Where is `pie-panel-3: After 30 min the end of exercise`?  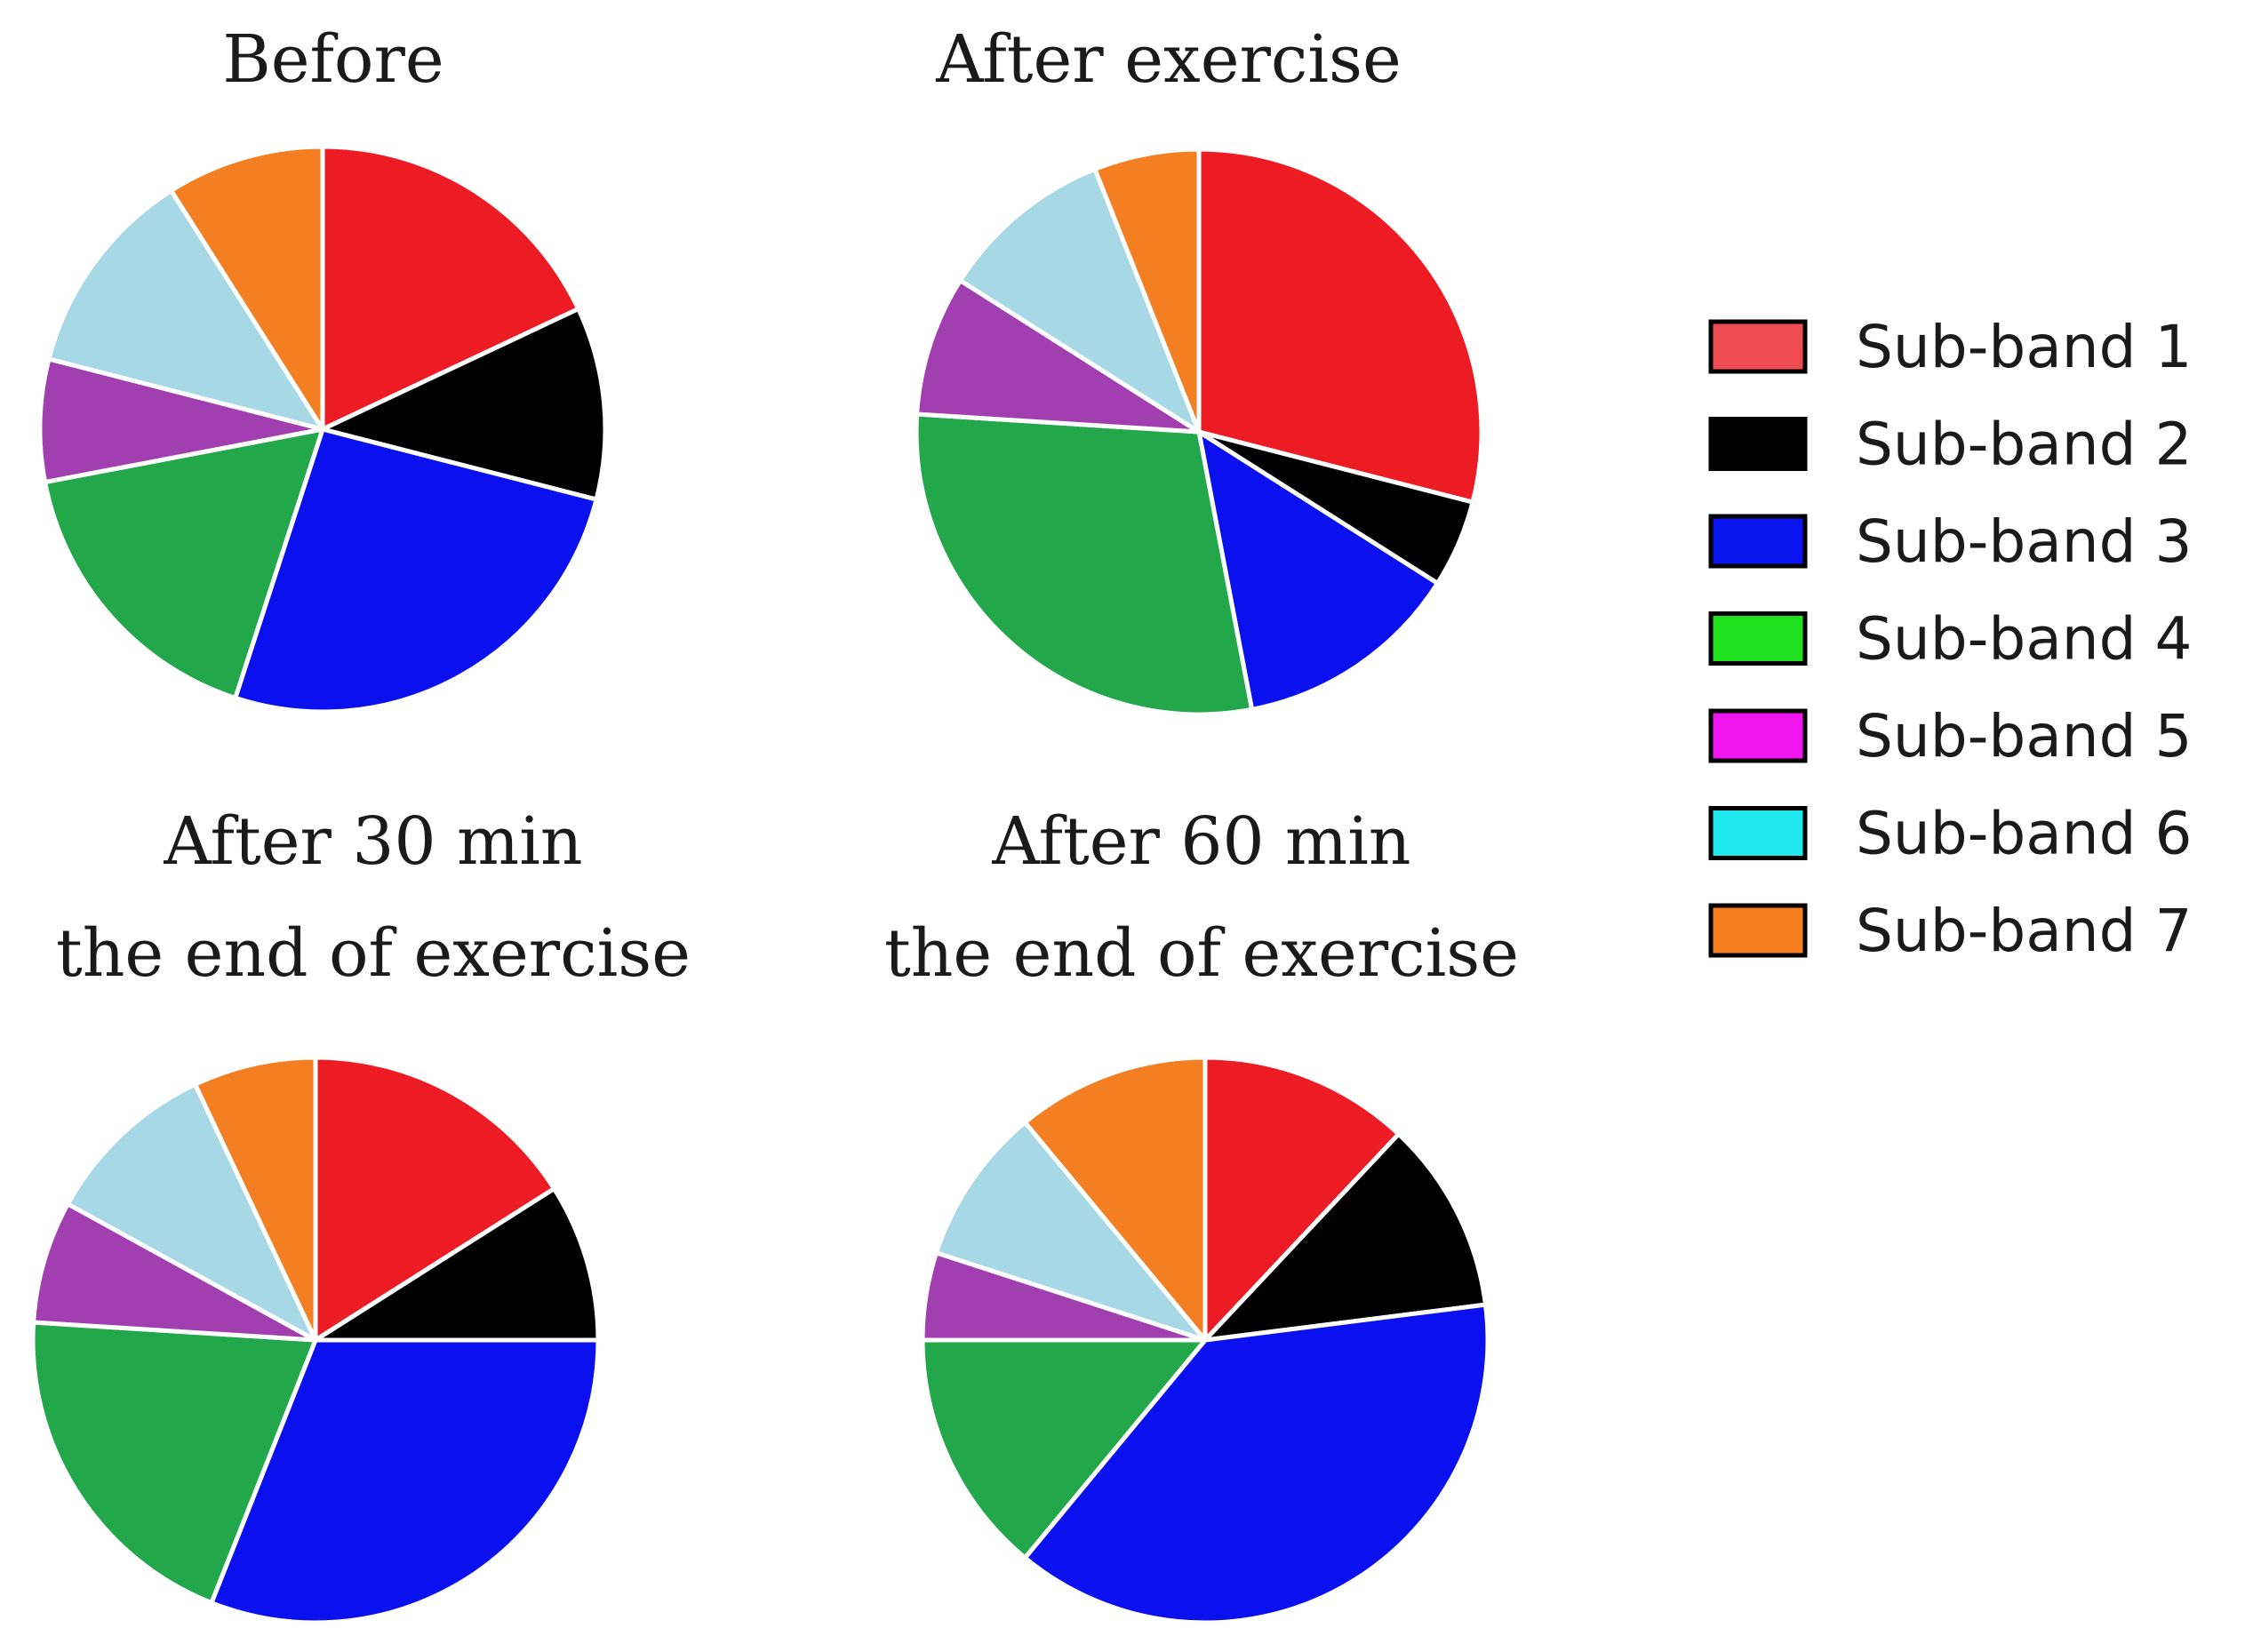
pie-panel-3: After 30 min the end of exercise is located at coordinates (361, 1214).